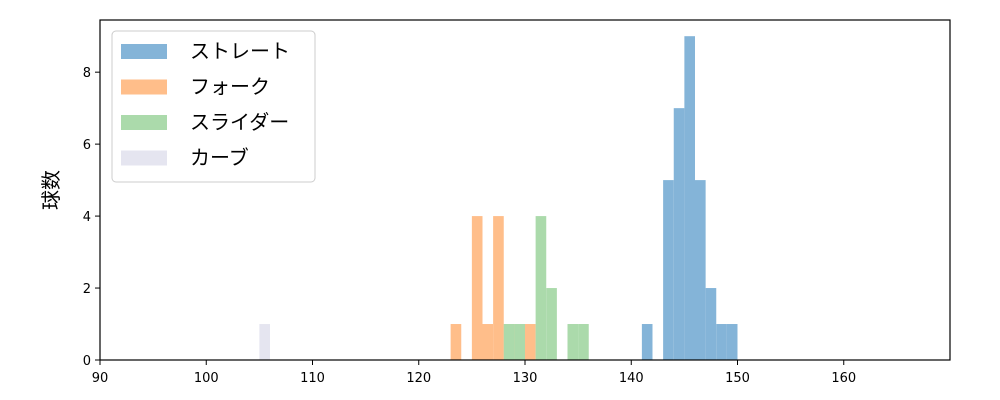 The width and height of the screenshot is (1000, 400). Describe the element at coordinates (312, 378) in the screenshot. I see `x-tick-label: 110` at that location.